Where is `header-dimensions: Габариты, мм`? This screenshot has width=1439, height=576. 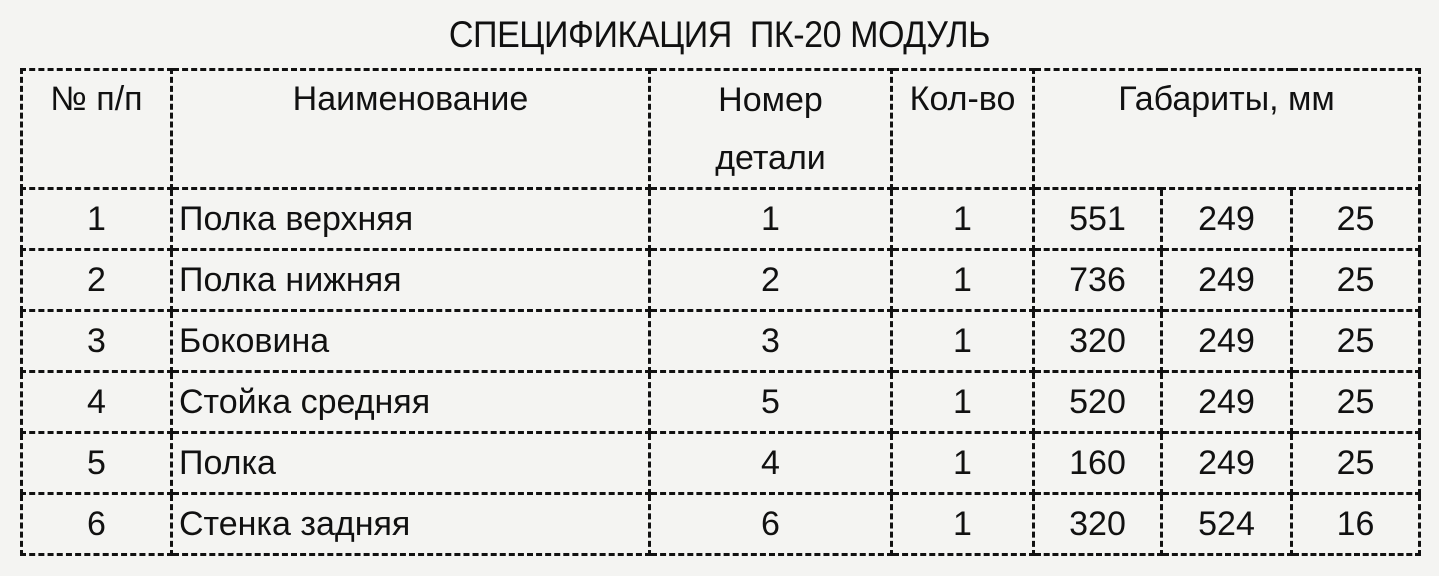 header-dimensions: Габариты, мм is located at coordinates (1226, 129).